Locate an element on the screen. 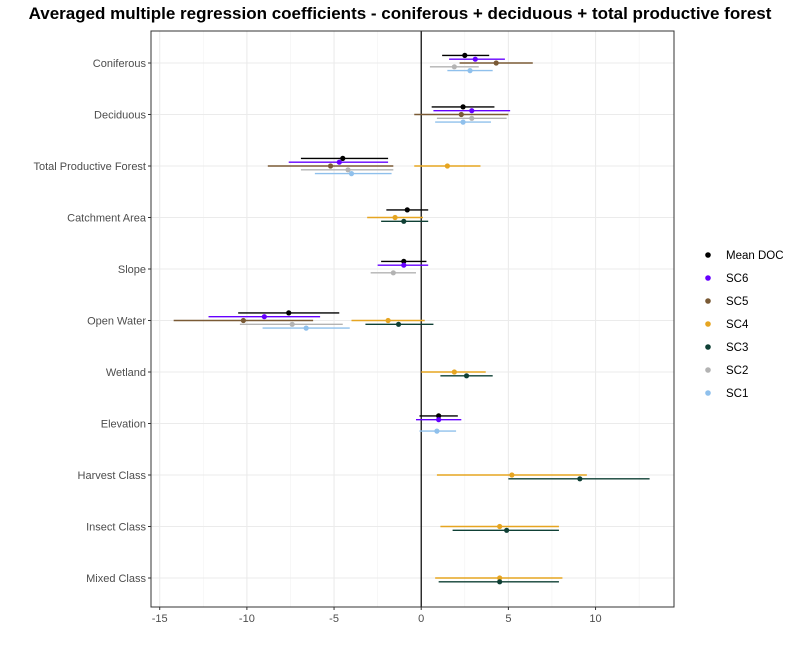  x-tick-label: 0 is located at coordinates (421, 619).